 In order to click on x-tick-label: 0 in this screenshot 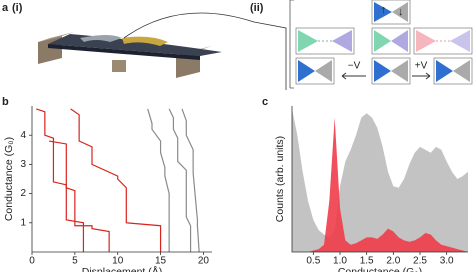, I will do `click(32, 261)`.